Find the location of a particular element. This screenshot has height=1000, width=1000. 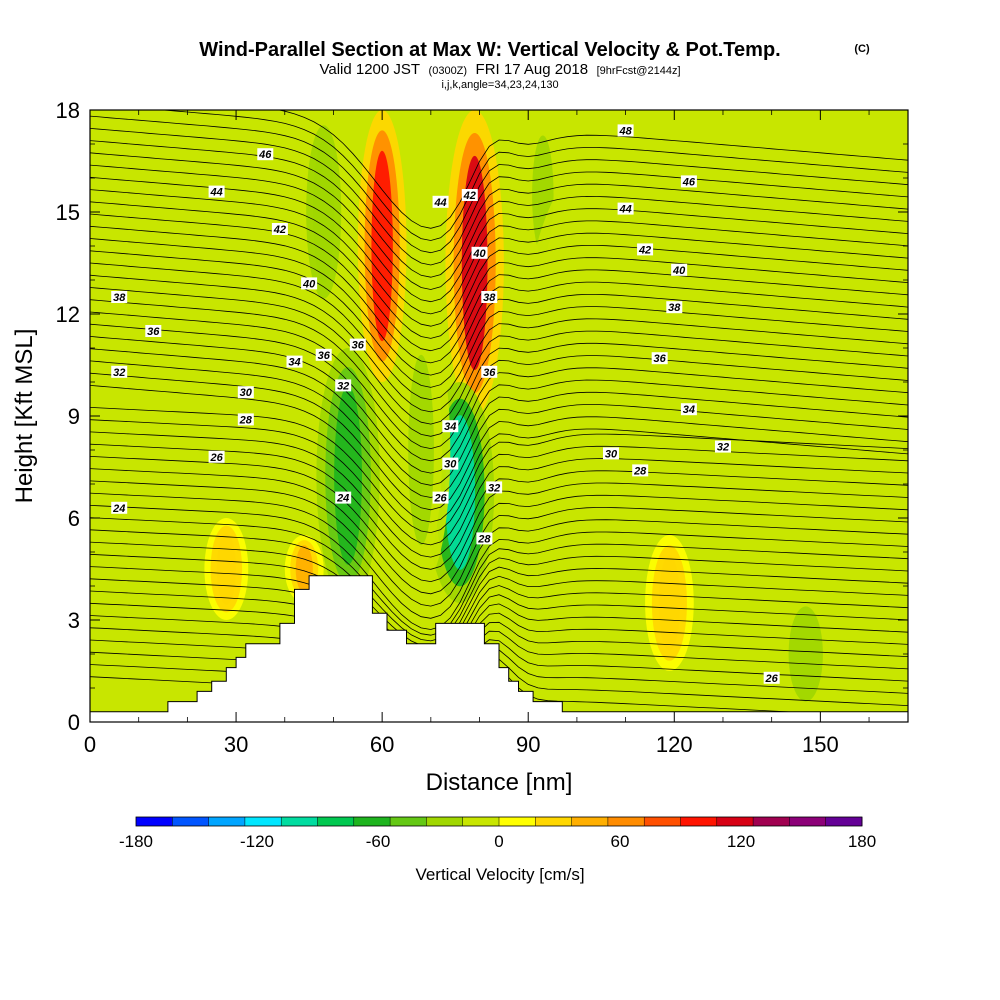

contour-label: 46 is located at coordinates (265, 155).